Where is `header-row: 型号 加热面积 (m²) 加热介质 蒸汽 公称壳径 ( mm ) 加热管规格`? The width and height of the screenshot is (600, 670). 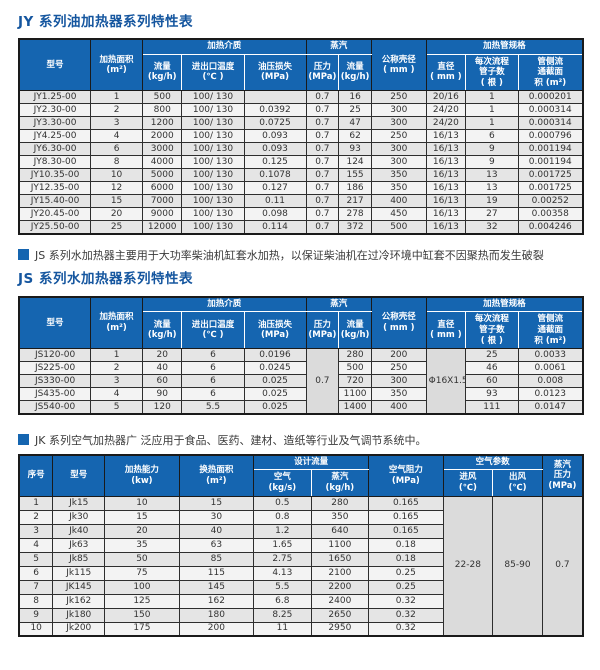
header-row: 型号 加热面积 (m²) 加热介质 蒸汽 公称壳径 ( mm ) 加热管规格 is located at coordinates (301, 323).